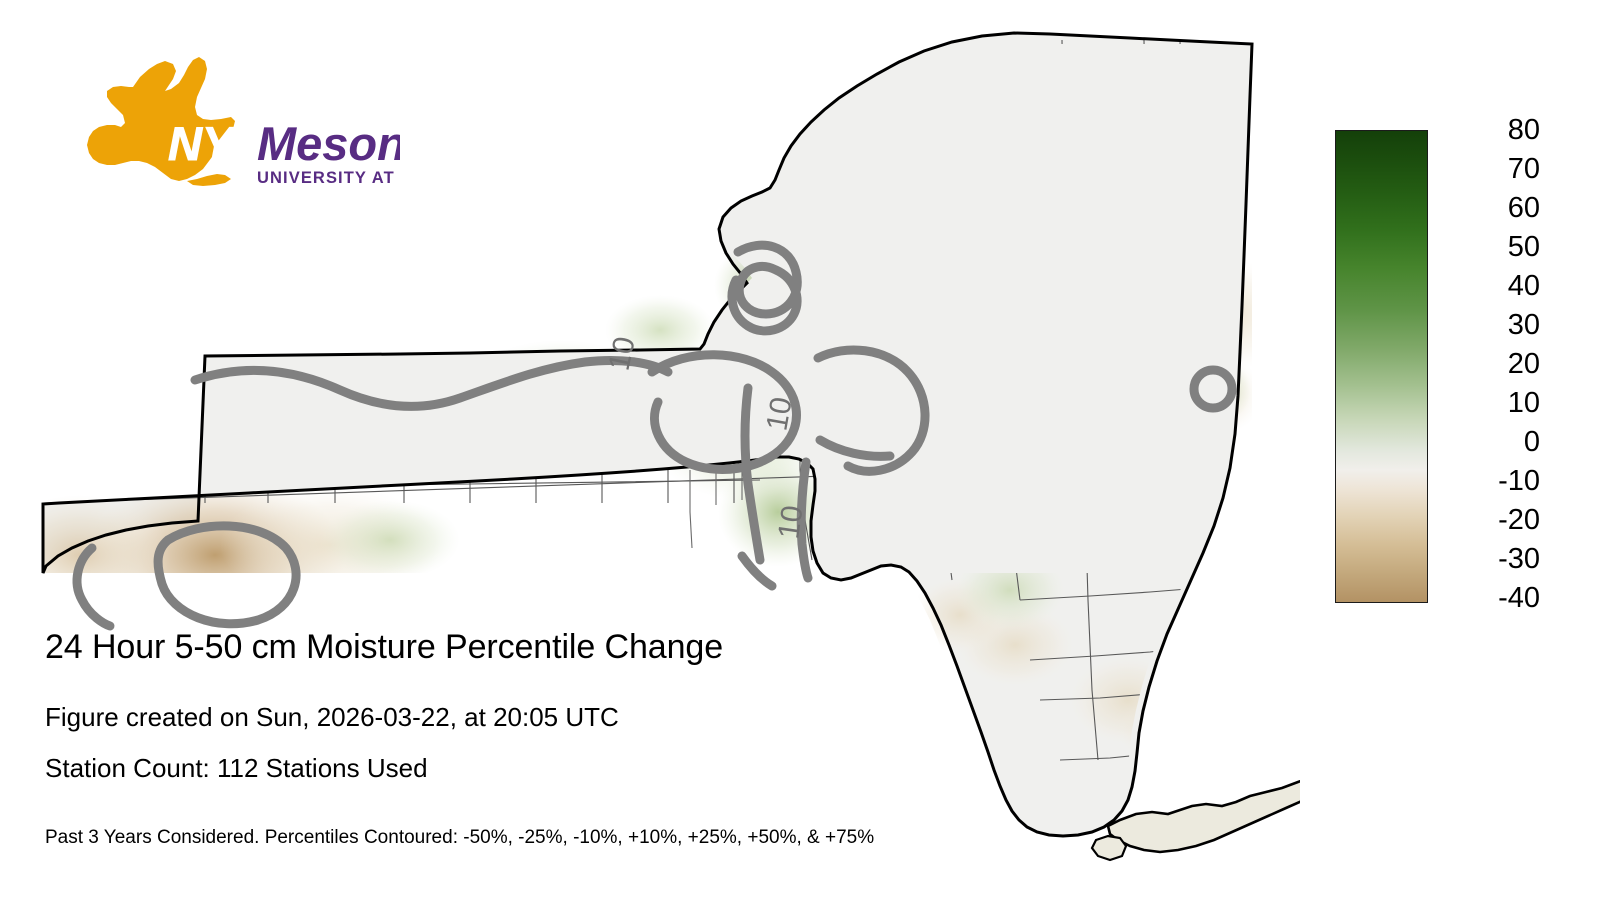  Describe the element at coordinates (1203, 816) in the screenshot. I see `long-island-shape` at that location.